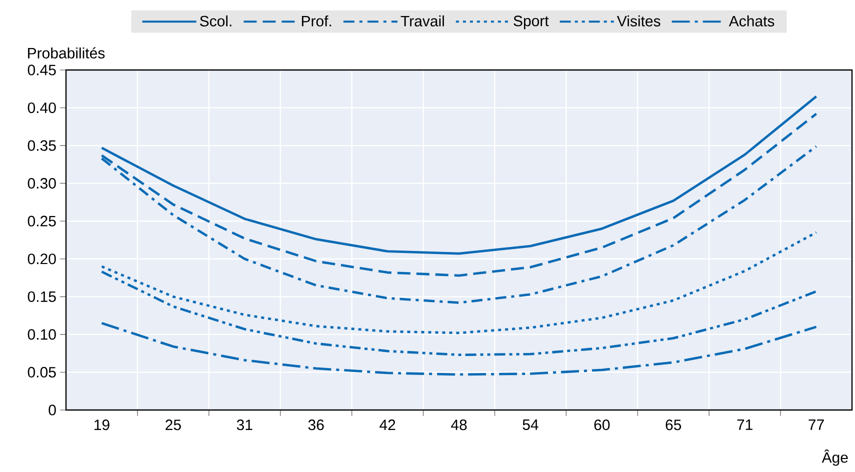 This screenshot has height=472, width=855. I want to click on legend-label: Travail, so click(422, 20).